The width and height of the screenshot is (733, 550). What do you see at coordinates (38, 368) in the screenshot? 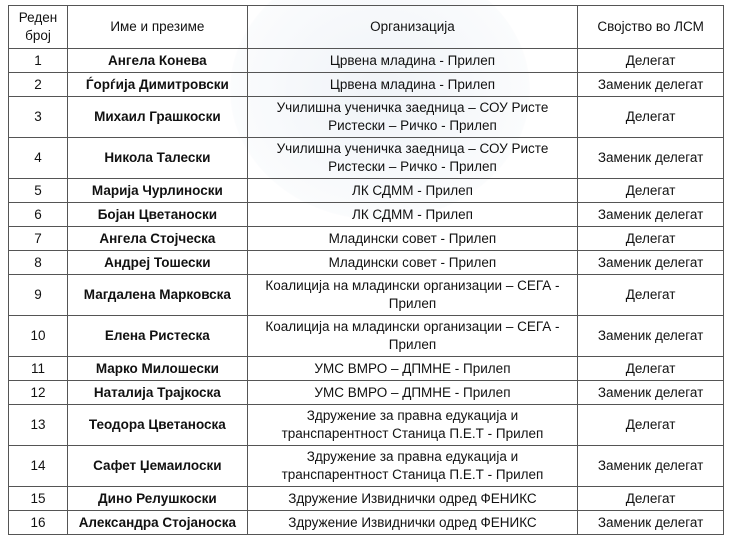
I see `cell-number: 11` at bounding box center [38, 368].